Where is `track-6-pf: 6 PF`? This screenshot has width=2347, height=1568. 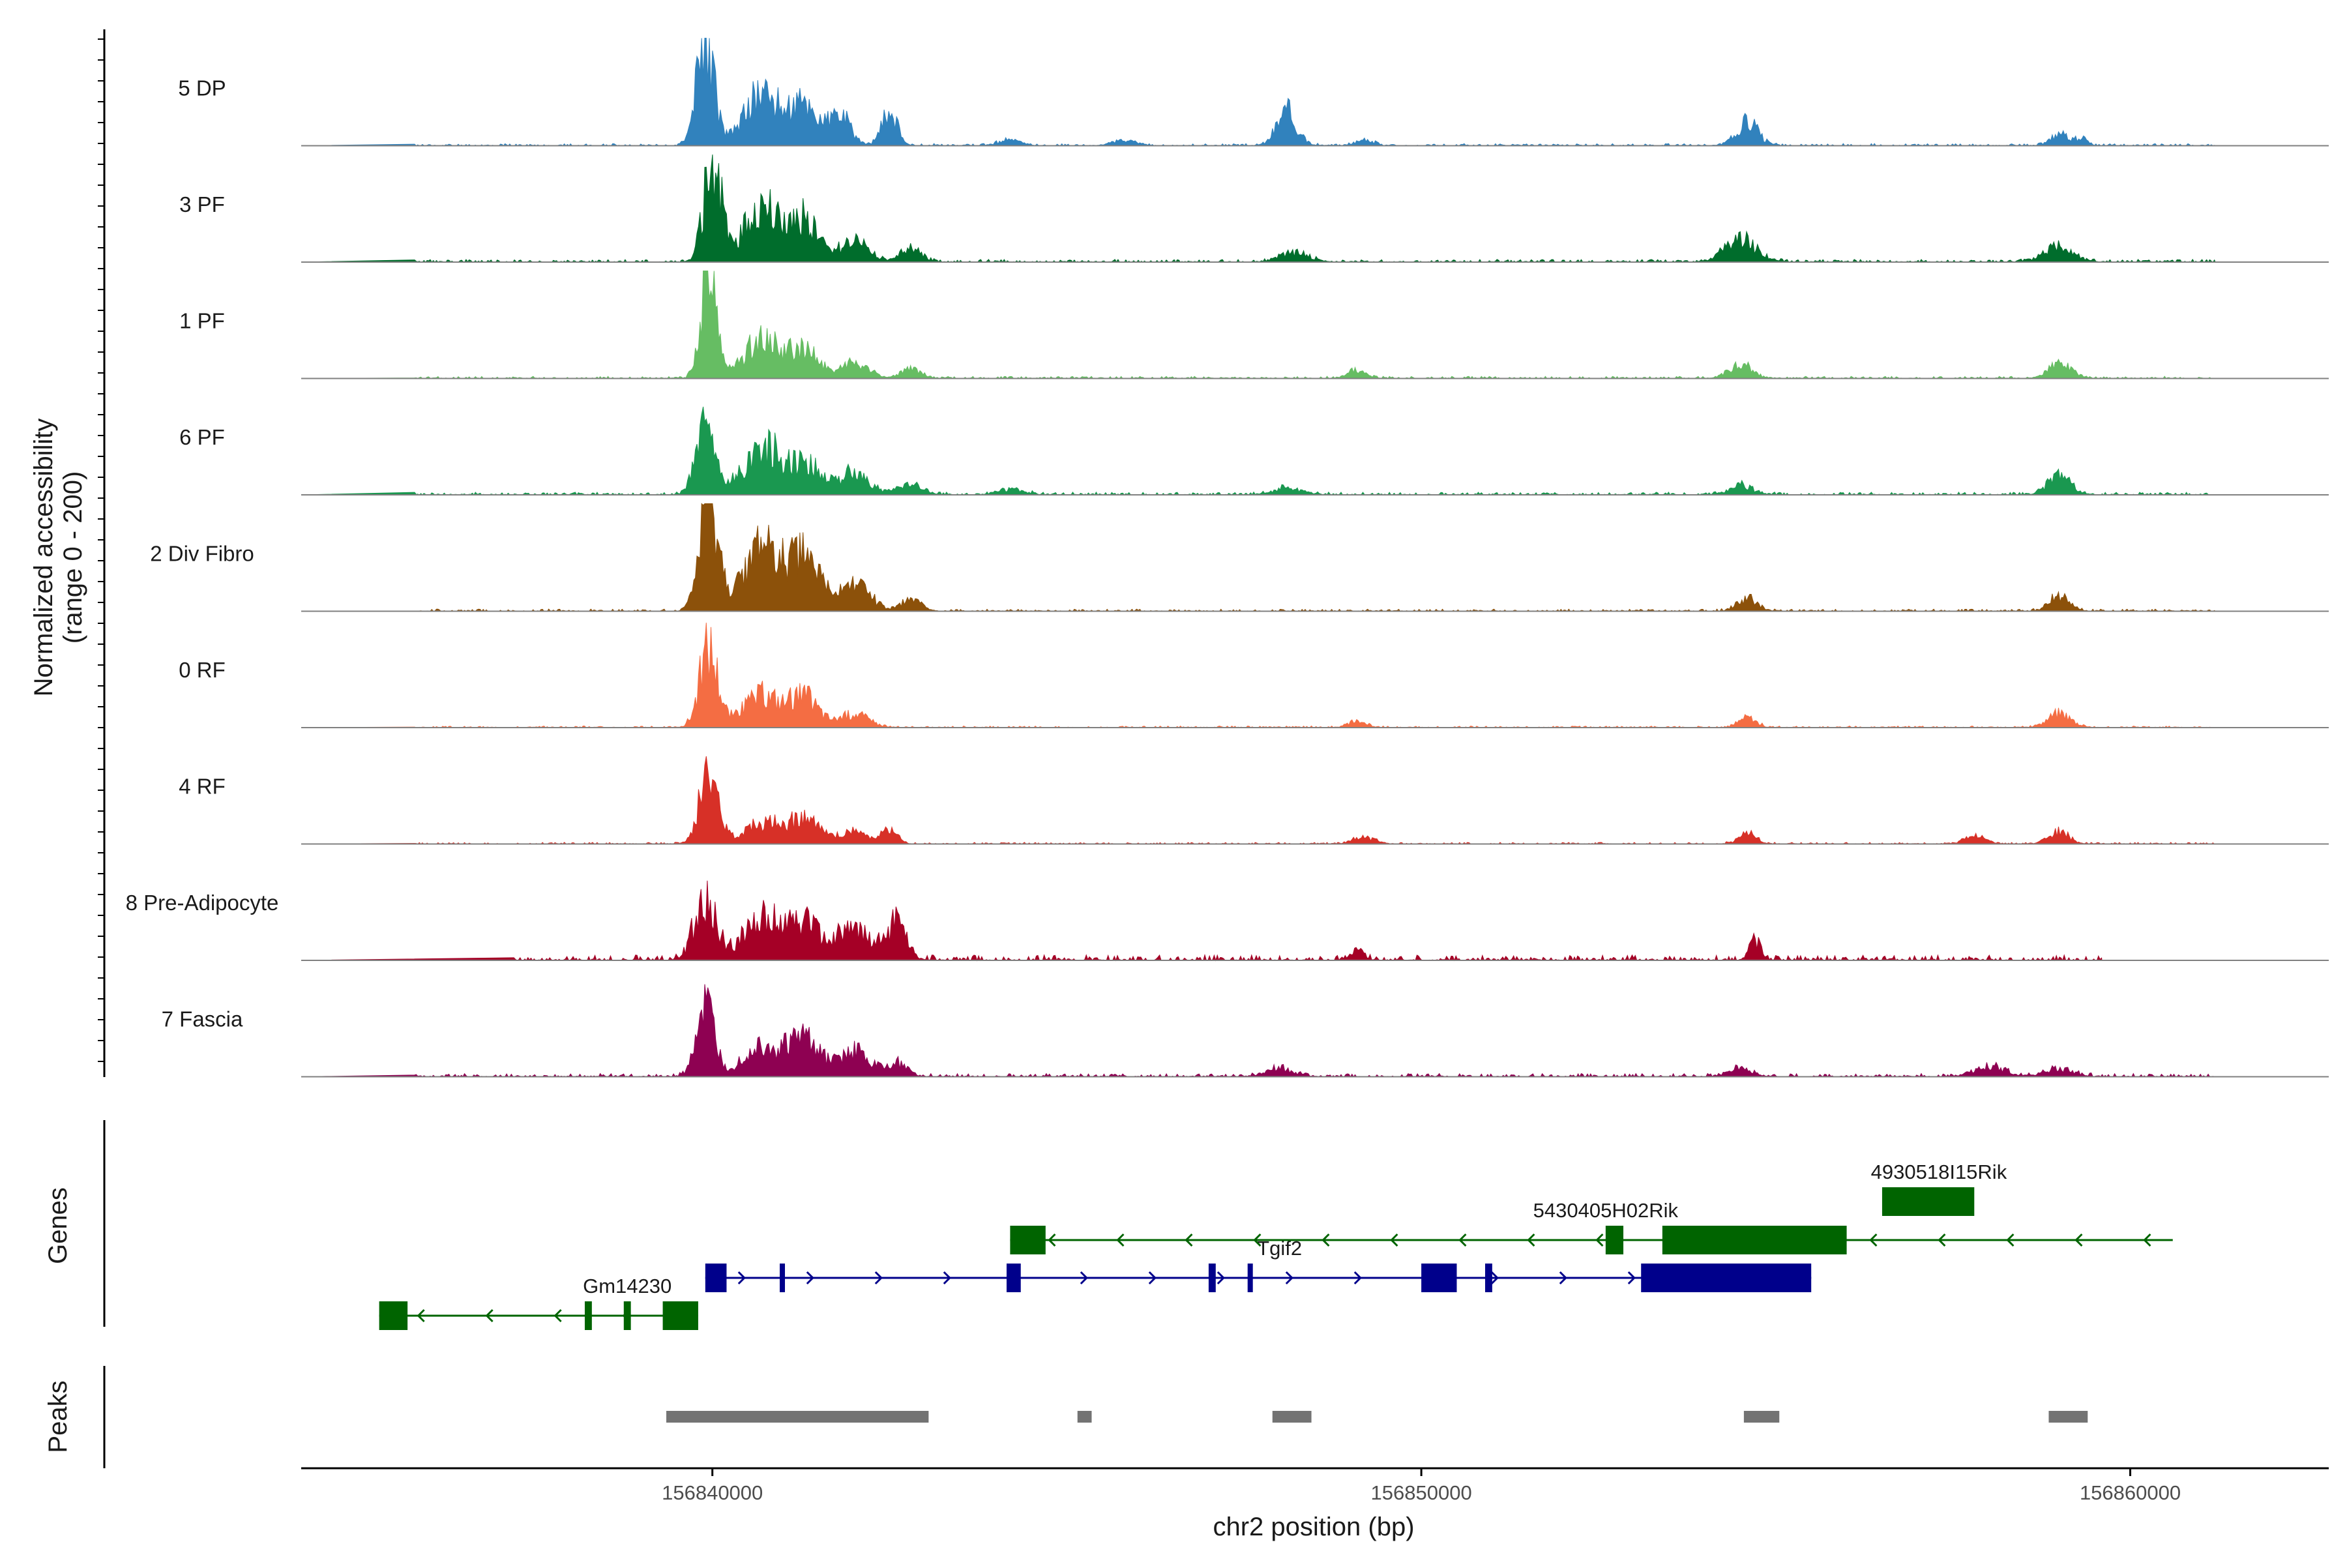 track-6-pf: 6 PF is located at coordinates (1254, 451).